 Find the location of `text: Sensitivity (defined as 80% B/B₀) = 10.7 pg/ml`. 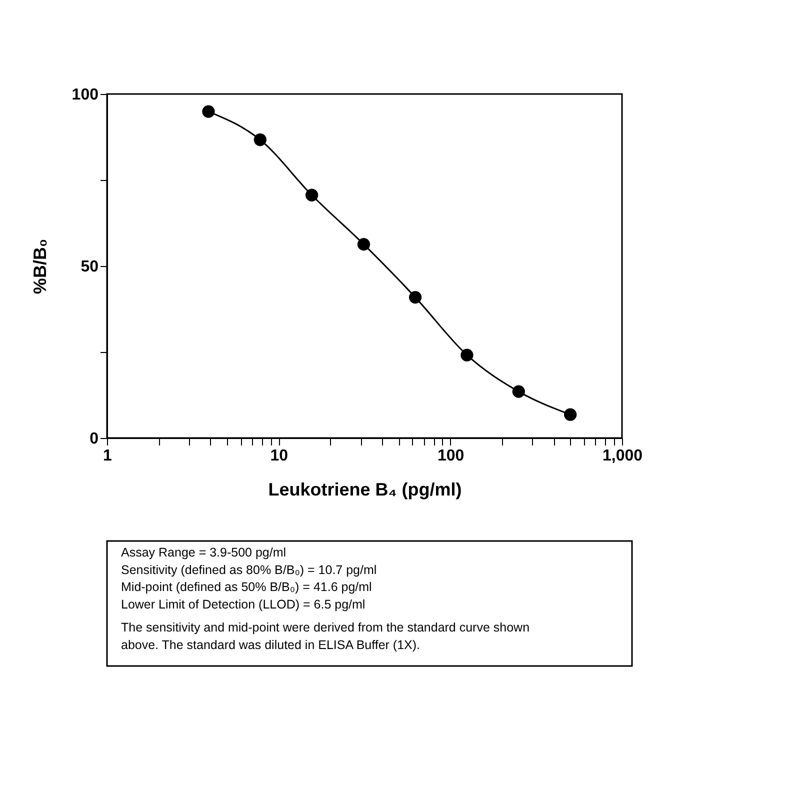

text: Sensitivity (defined as 80% B/B₀) = 10.7 pg/ml is located at coordinates (249, 569).